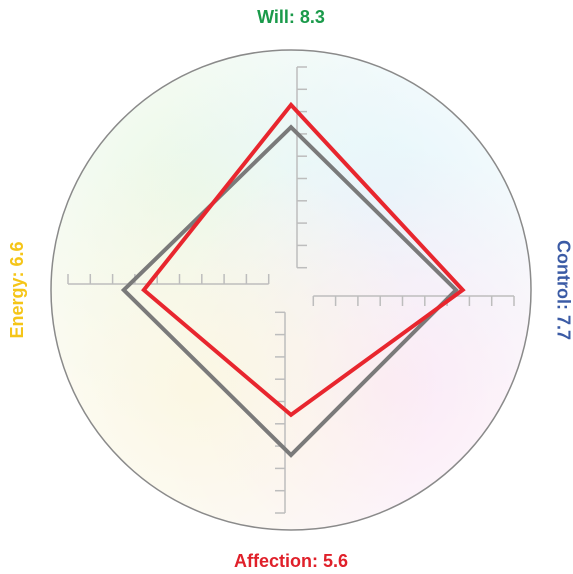 The height and width of the screenshot is (574, 573). Describe the element at coordinates (563, 290) in the screenshot. I see `axis-label: Control: 7.7` at that location.